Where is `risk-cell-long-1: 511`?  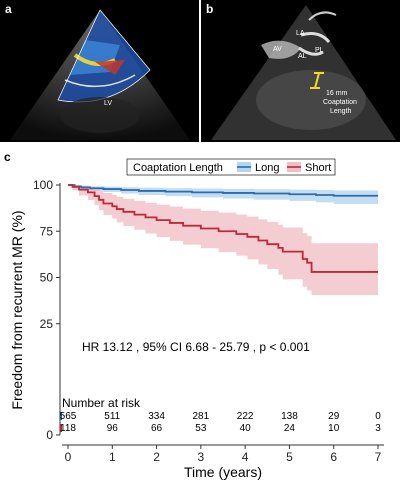
risk-cell-long-1: 511 is located at coordinates (112, 416).